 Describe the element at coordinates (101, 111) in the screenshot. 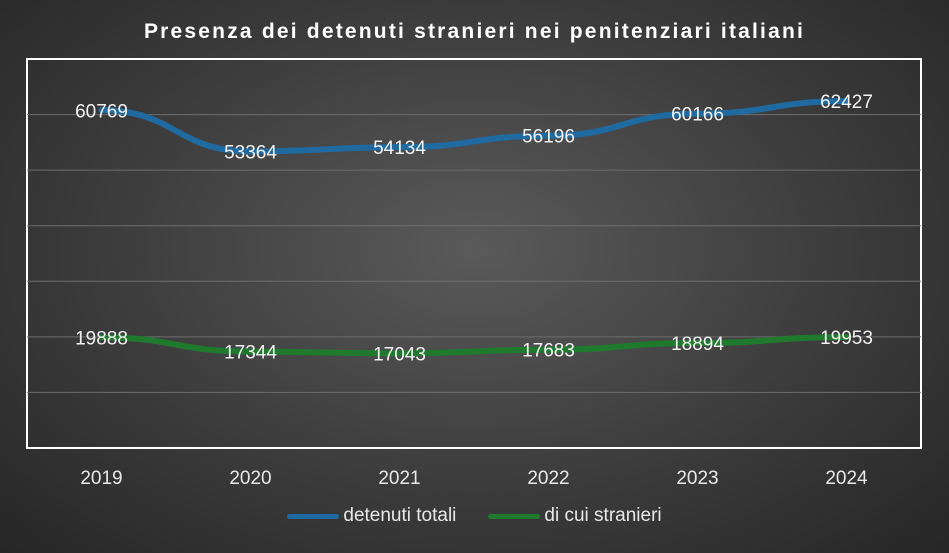

I see `data-label: 60769` at that location.